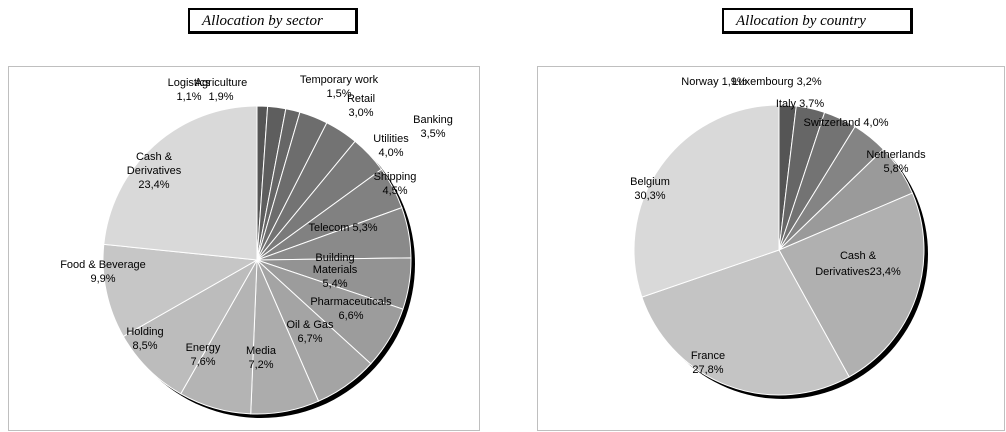 The height and width of the screenshot is (432, 1006). I want to click on country-label-france: France 27,8%, so click(708, 363).